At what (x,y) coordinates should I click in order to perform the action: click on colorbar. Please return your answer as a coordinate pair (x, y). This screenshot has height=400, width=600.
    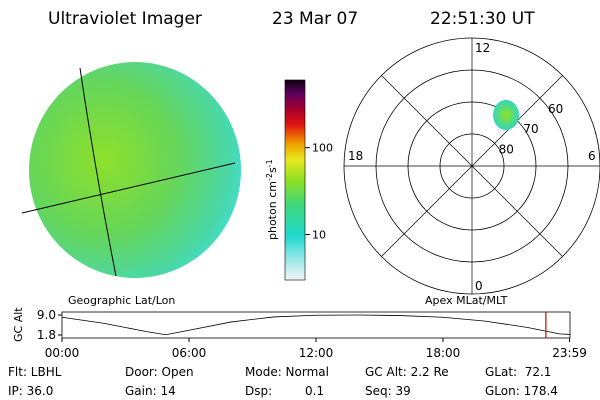
    Looking at the image, I should click on (295, 180).